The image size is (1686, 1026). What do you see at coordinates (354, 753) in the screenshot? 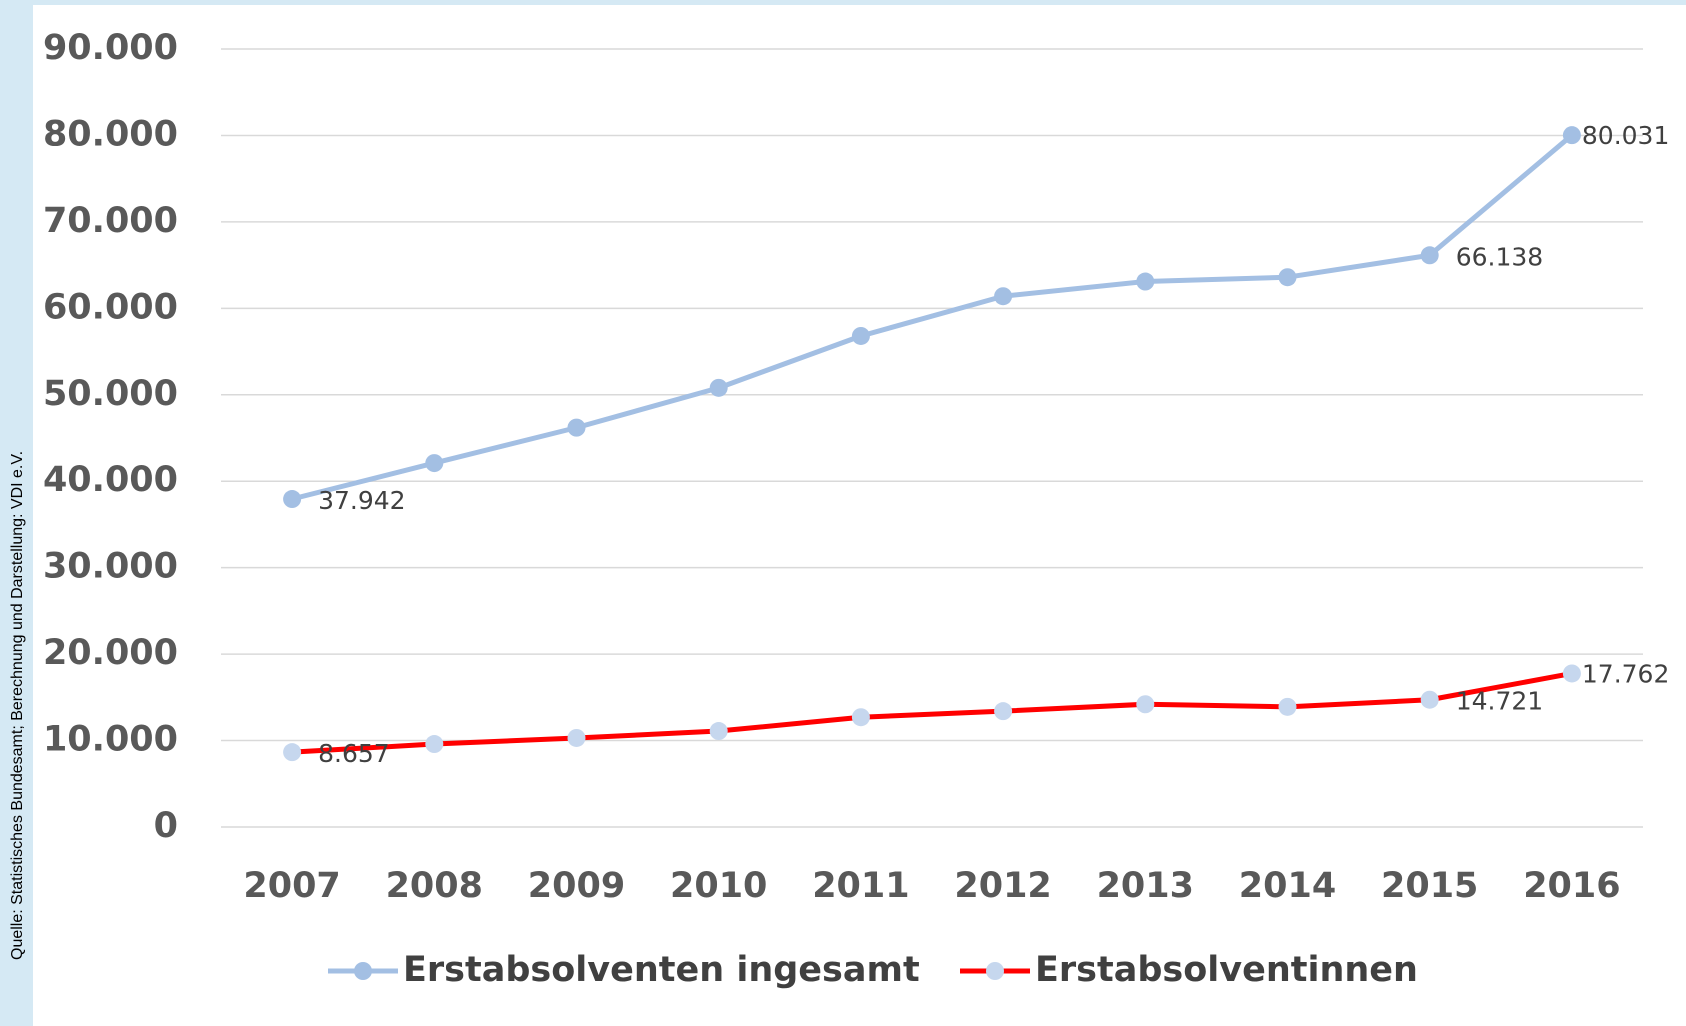
I see `data-label: 8.657` at bounding box center [354, 753].